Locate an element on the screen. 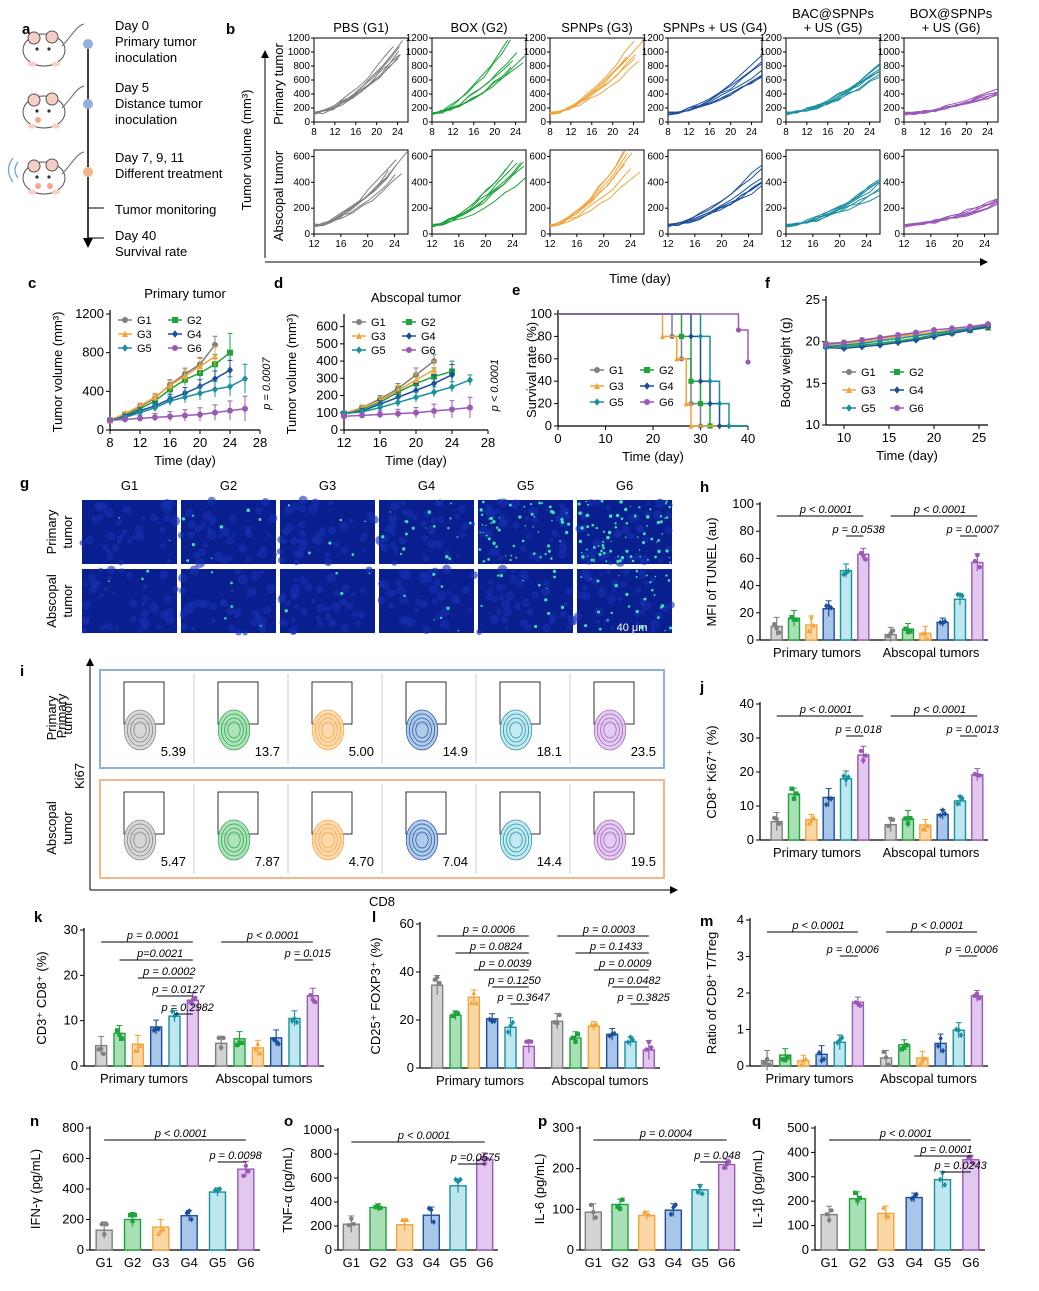  x-tick-label: 24 is located at coordinates (398, 132).